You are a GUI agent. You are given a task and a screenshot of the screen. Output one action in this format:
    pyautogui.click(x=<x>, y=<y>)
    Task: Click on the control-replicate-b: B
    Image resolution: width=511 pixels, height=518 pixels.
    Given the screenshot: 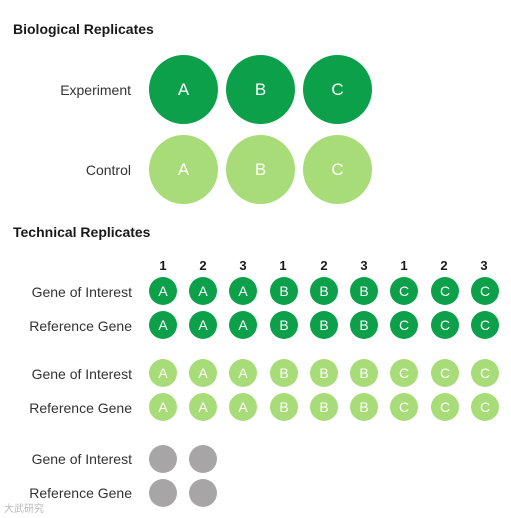 What is the action you would take?
    pyautogui.click(x=260, y=169)
    